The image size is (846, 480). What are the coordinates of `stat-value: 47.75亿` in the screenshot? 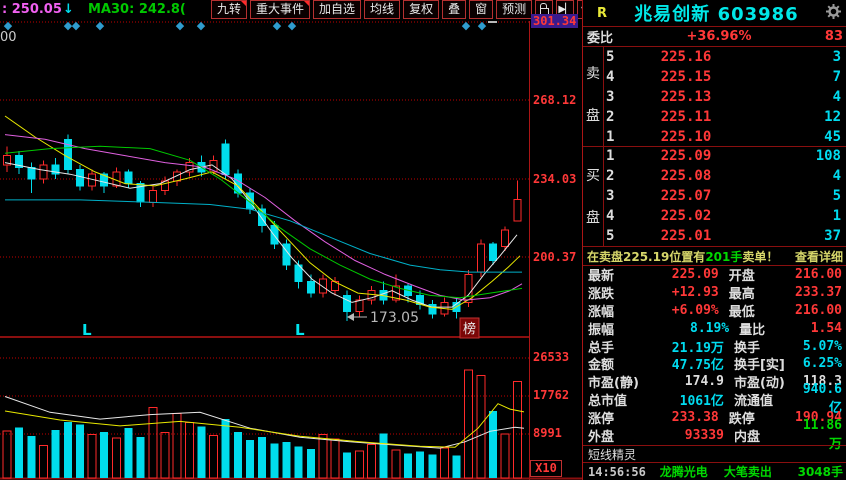 It's located at (697, 366).